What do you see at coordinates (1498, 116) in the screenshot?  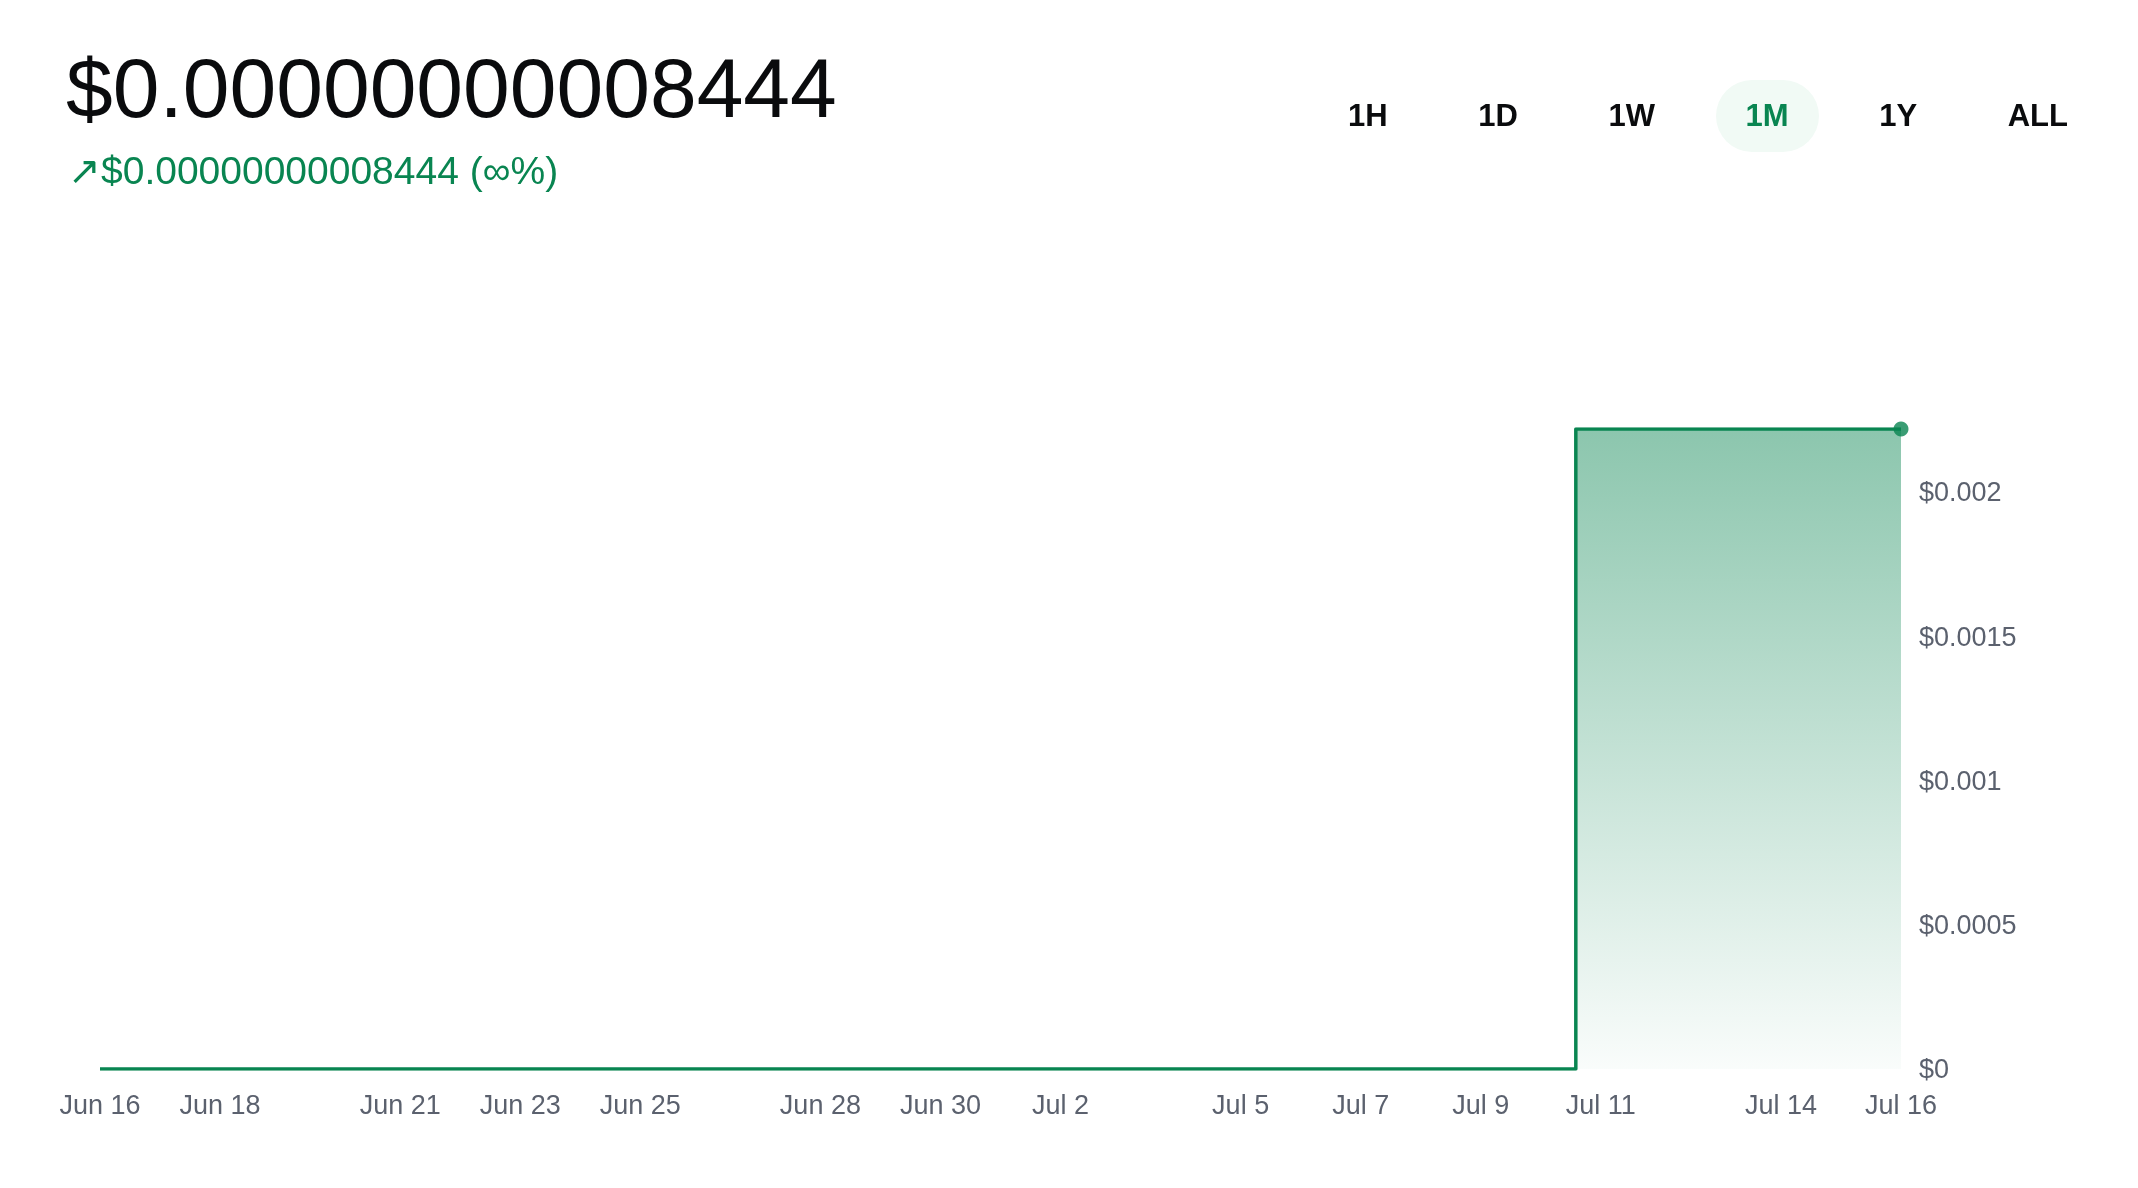 I see `text: 1D` at bounding box center [1498, 116].